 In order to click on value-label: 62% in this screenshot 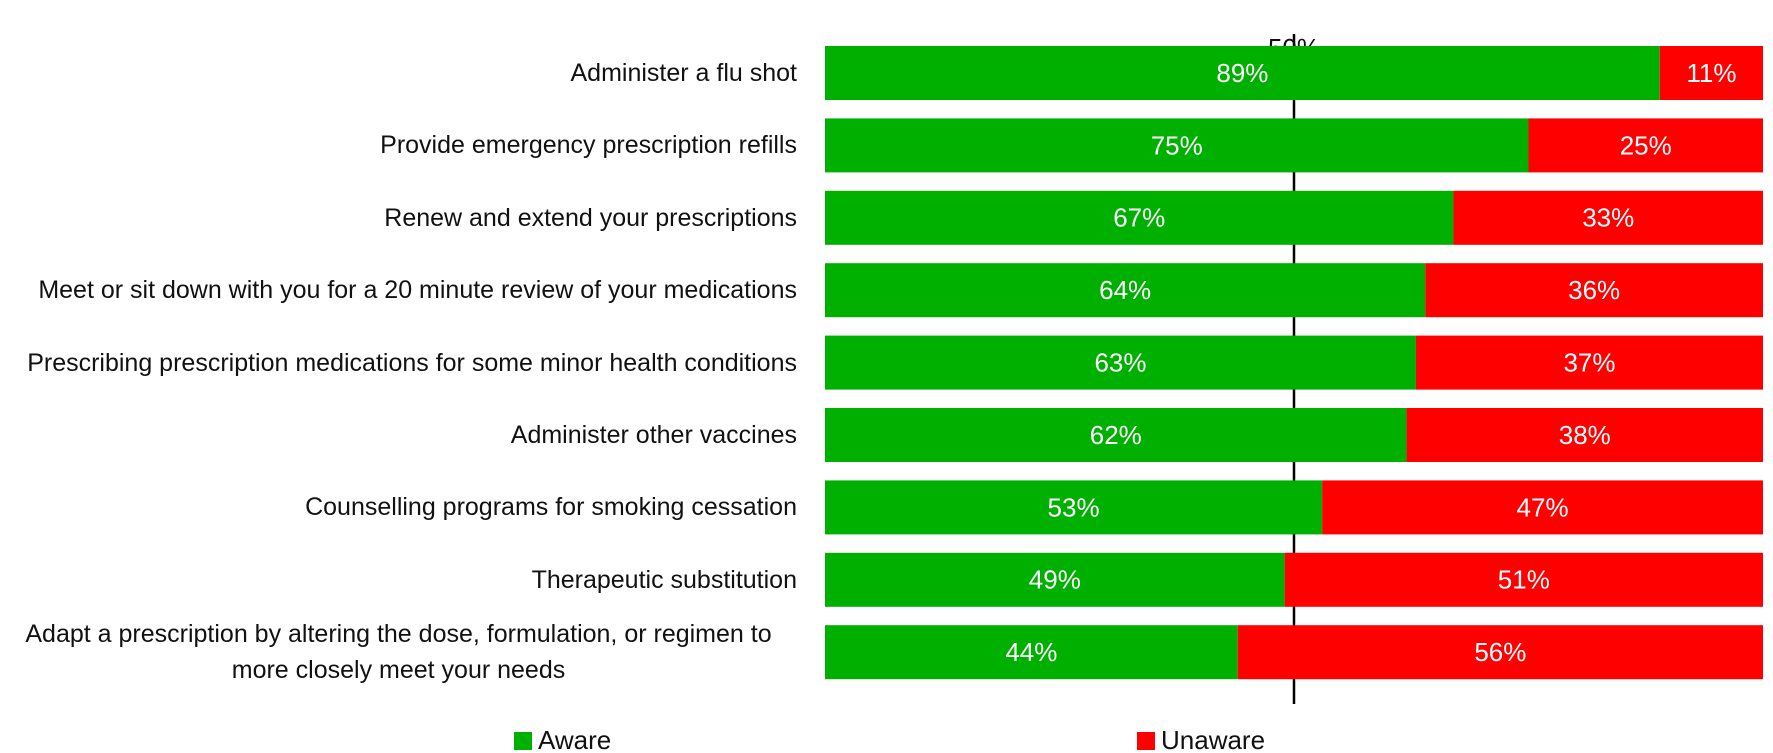, I will do `click(1116, 435)`.